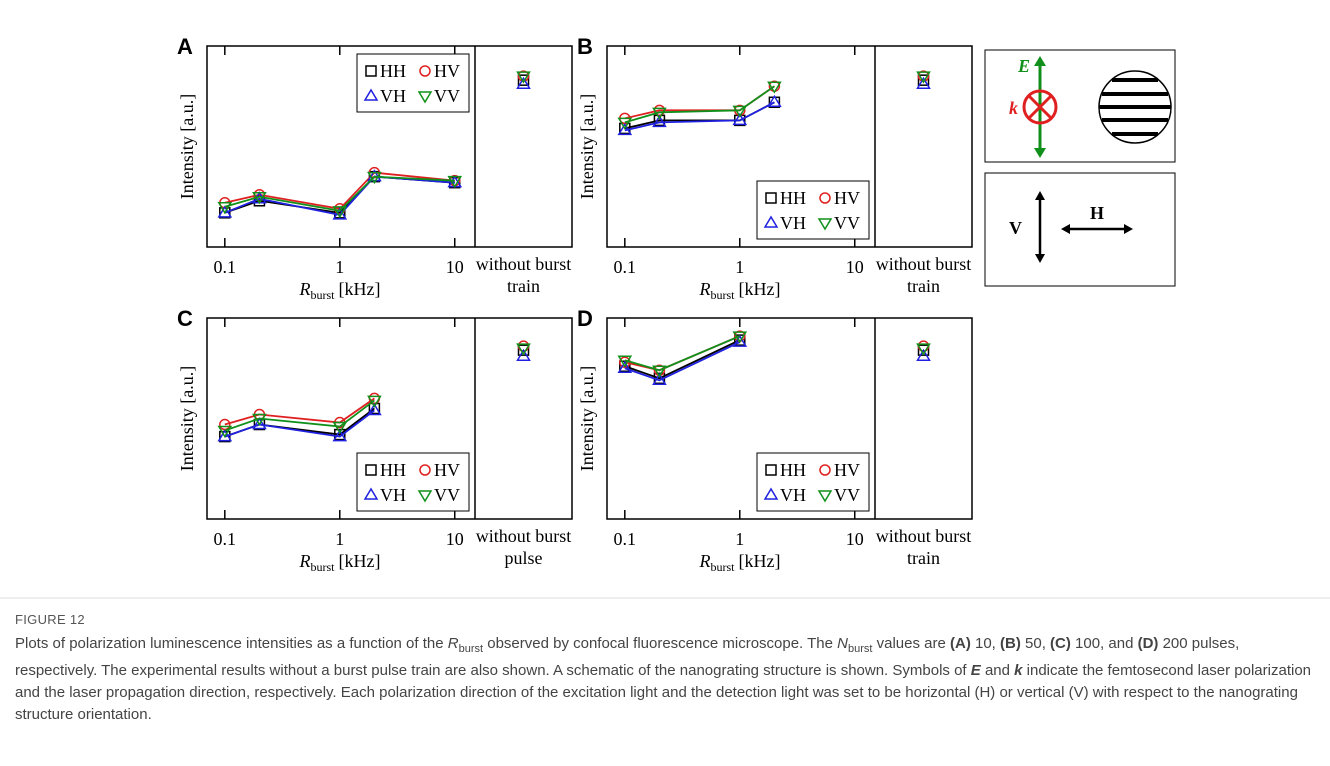 The image size is (1330, 766). I want to click on h-label: H, so click(1097, 213).